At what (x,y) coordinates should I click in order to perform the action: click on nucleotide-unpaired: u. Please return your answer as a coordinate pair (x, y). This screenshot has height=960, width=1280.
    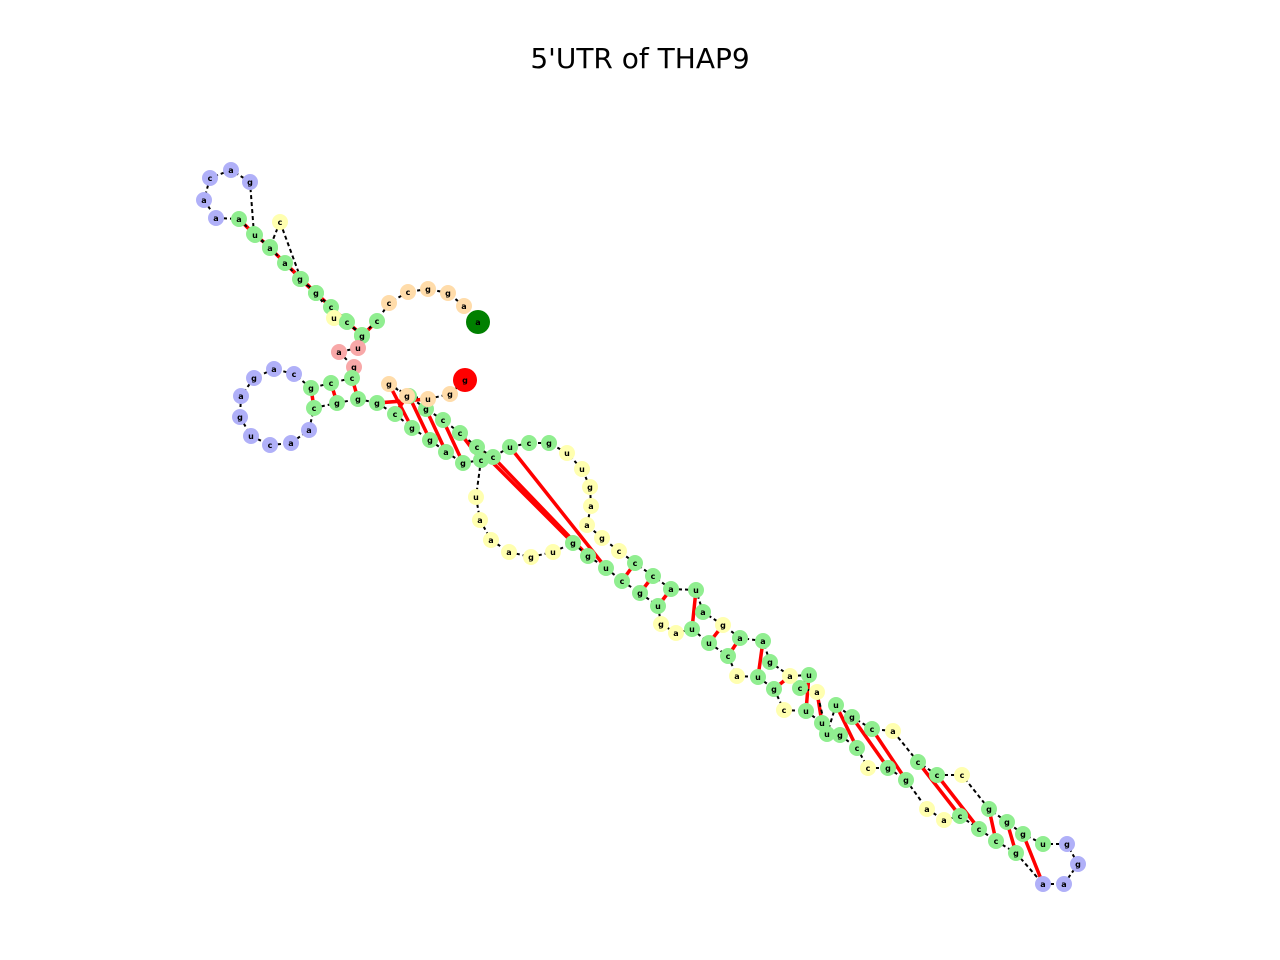
    Looking at the image, I should click on (428, 399).